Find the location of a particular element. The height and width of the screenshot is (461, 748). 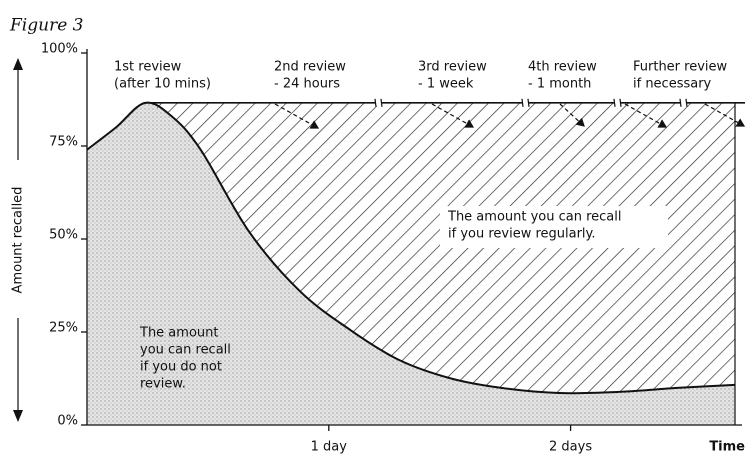

chart-title: Figure 3 is located at coordinates (46, 26).